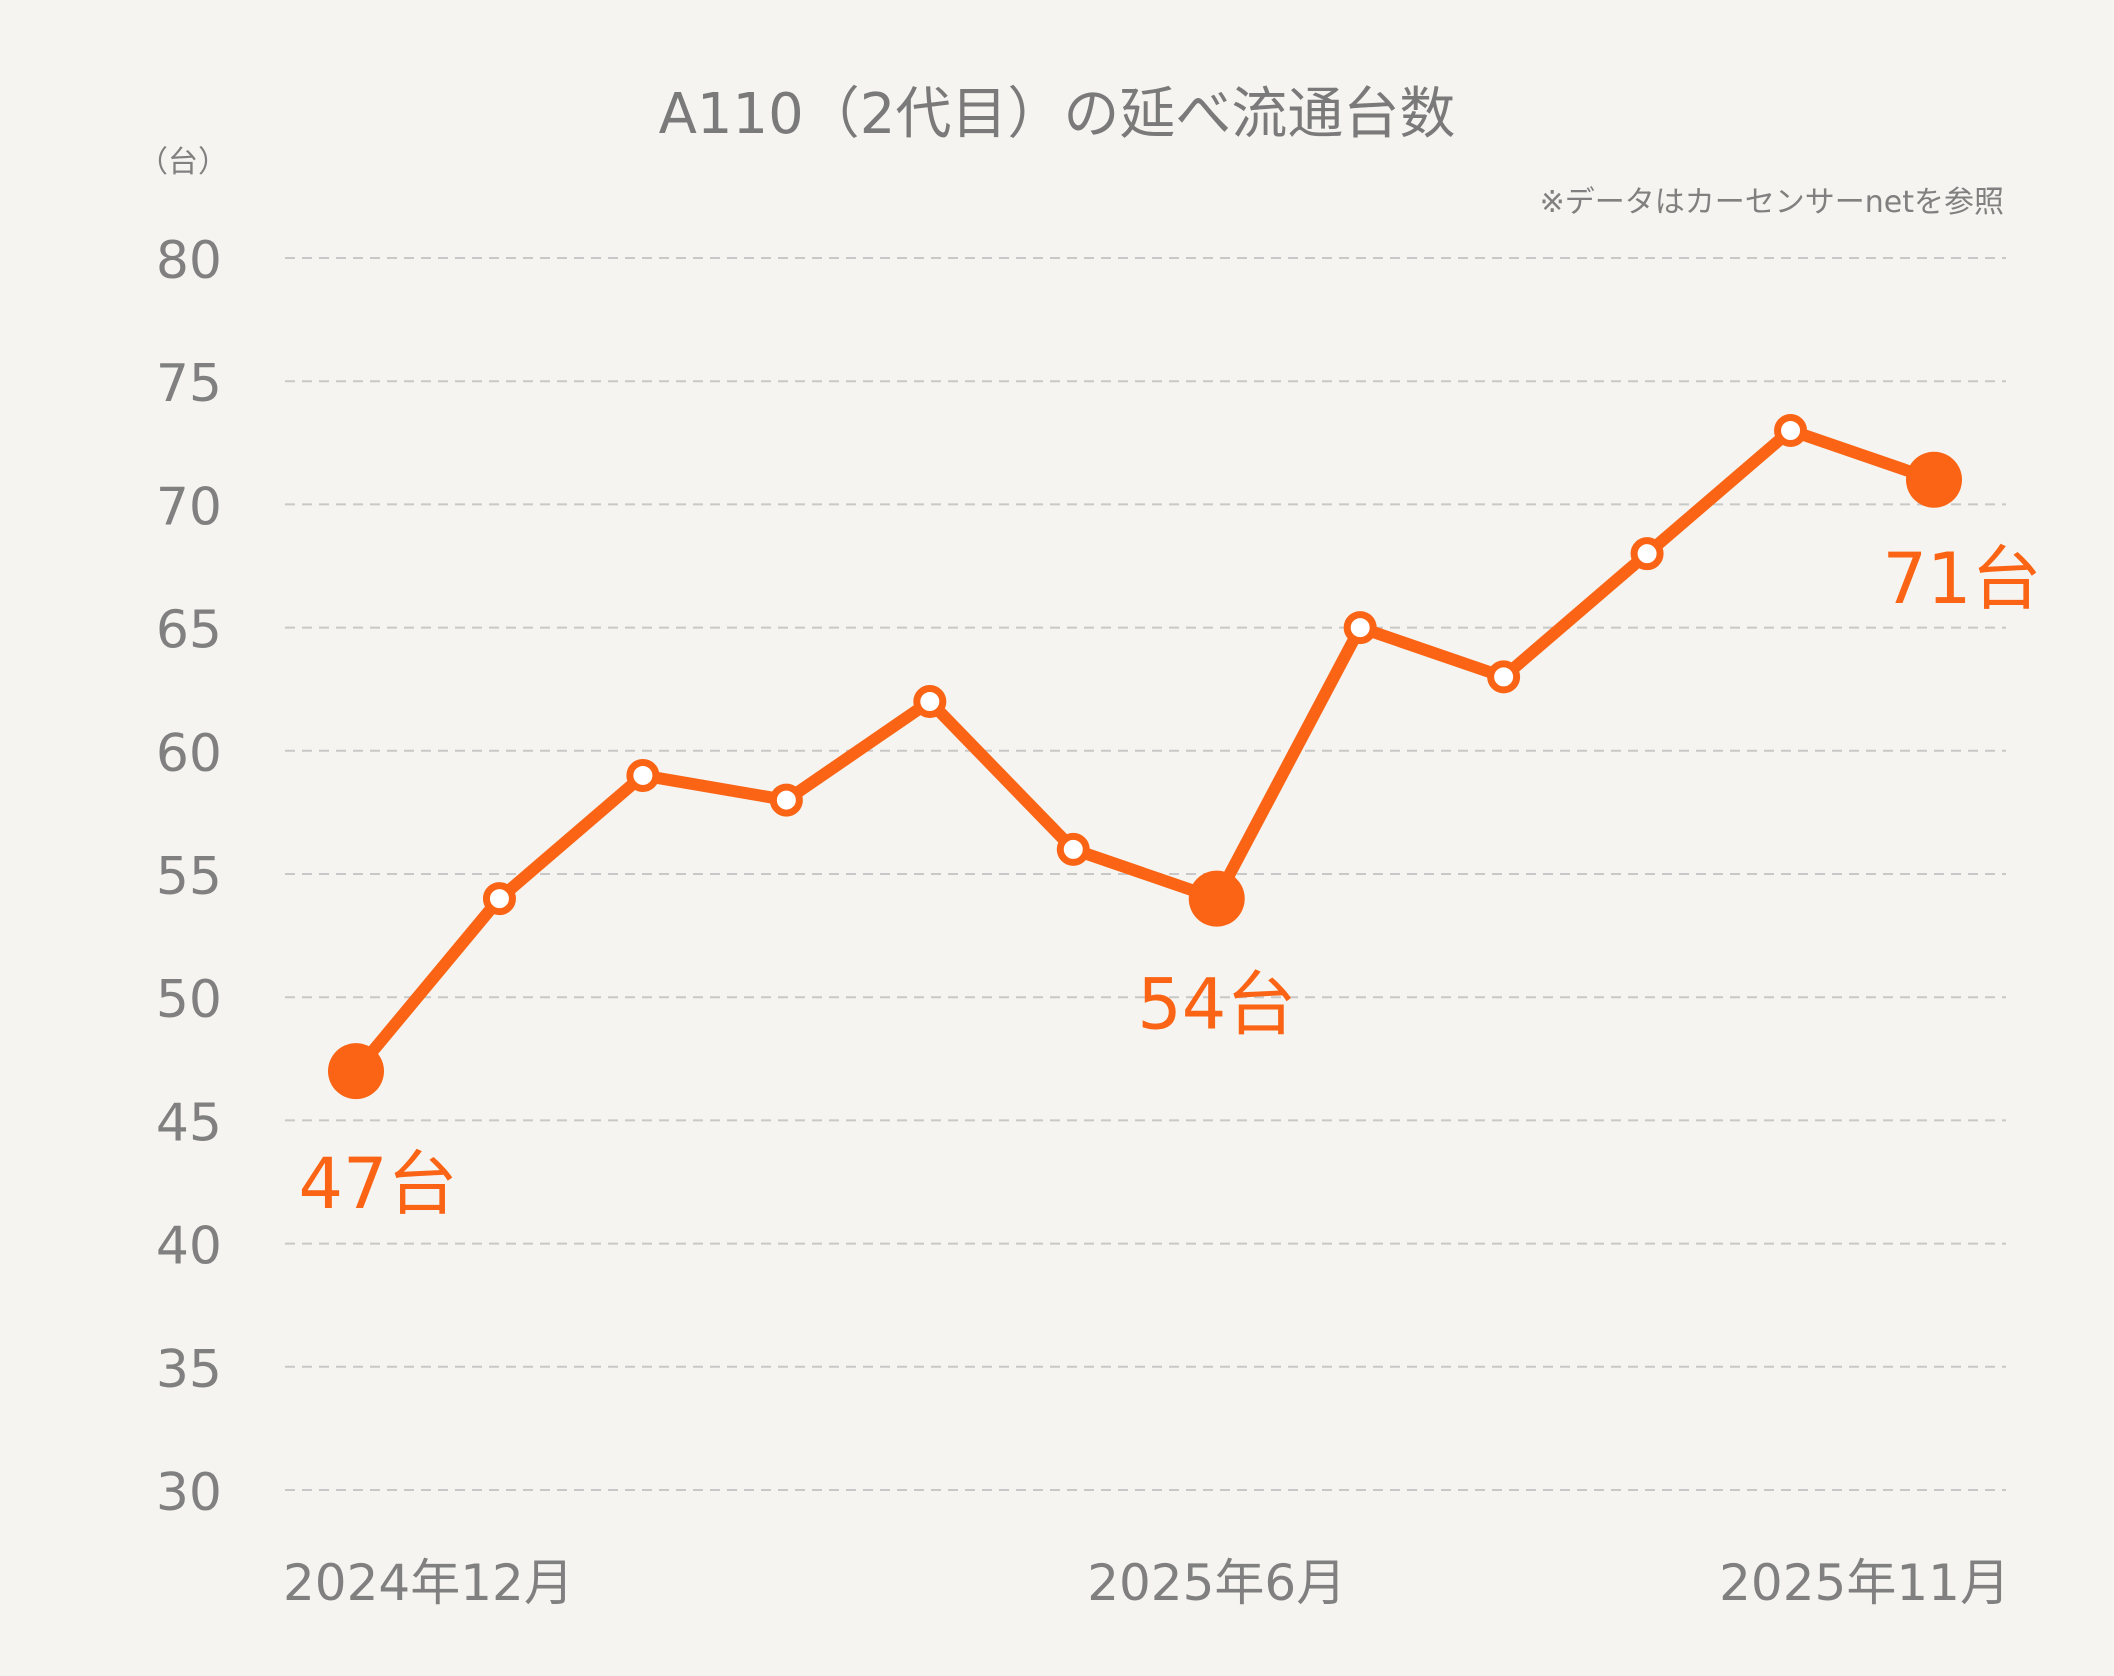 The width and height of the screenshot is (2114, 1676). Describe the element at coordinates (1961, 579) in the screenshot. I see `data-label: 71台` at that location.